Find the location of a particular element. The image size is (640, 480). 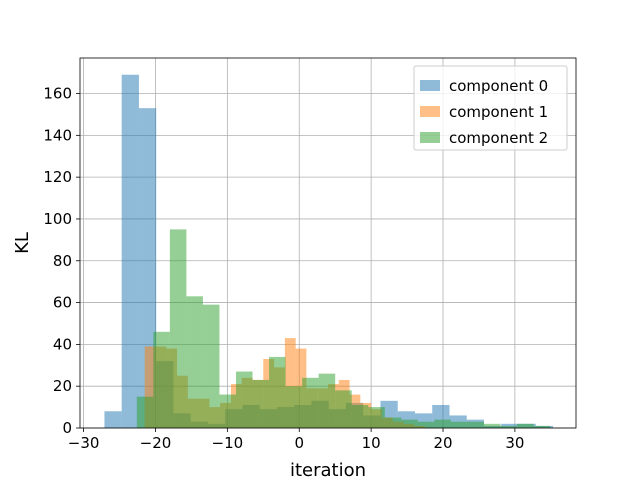

legend-frame is located at coordinates (490, 108).